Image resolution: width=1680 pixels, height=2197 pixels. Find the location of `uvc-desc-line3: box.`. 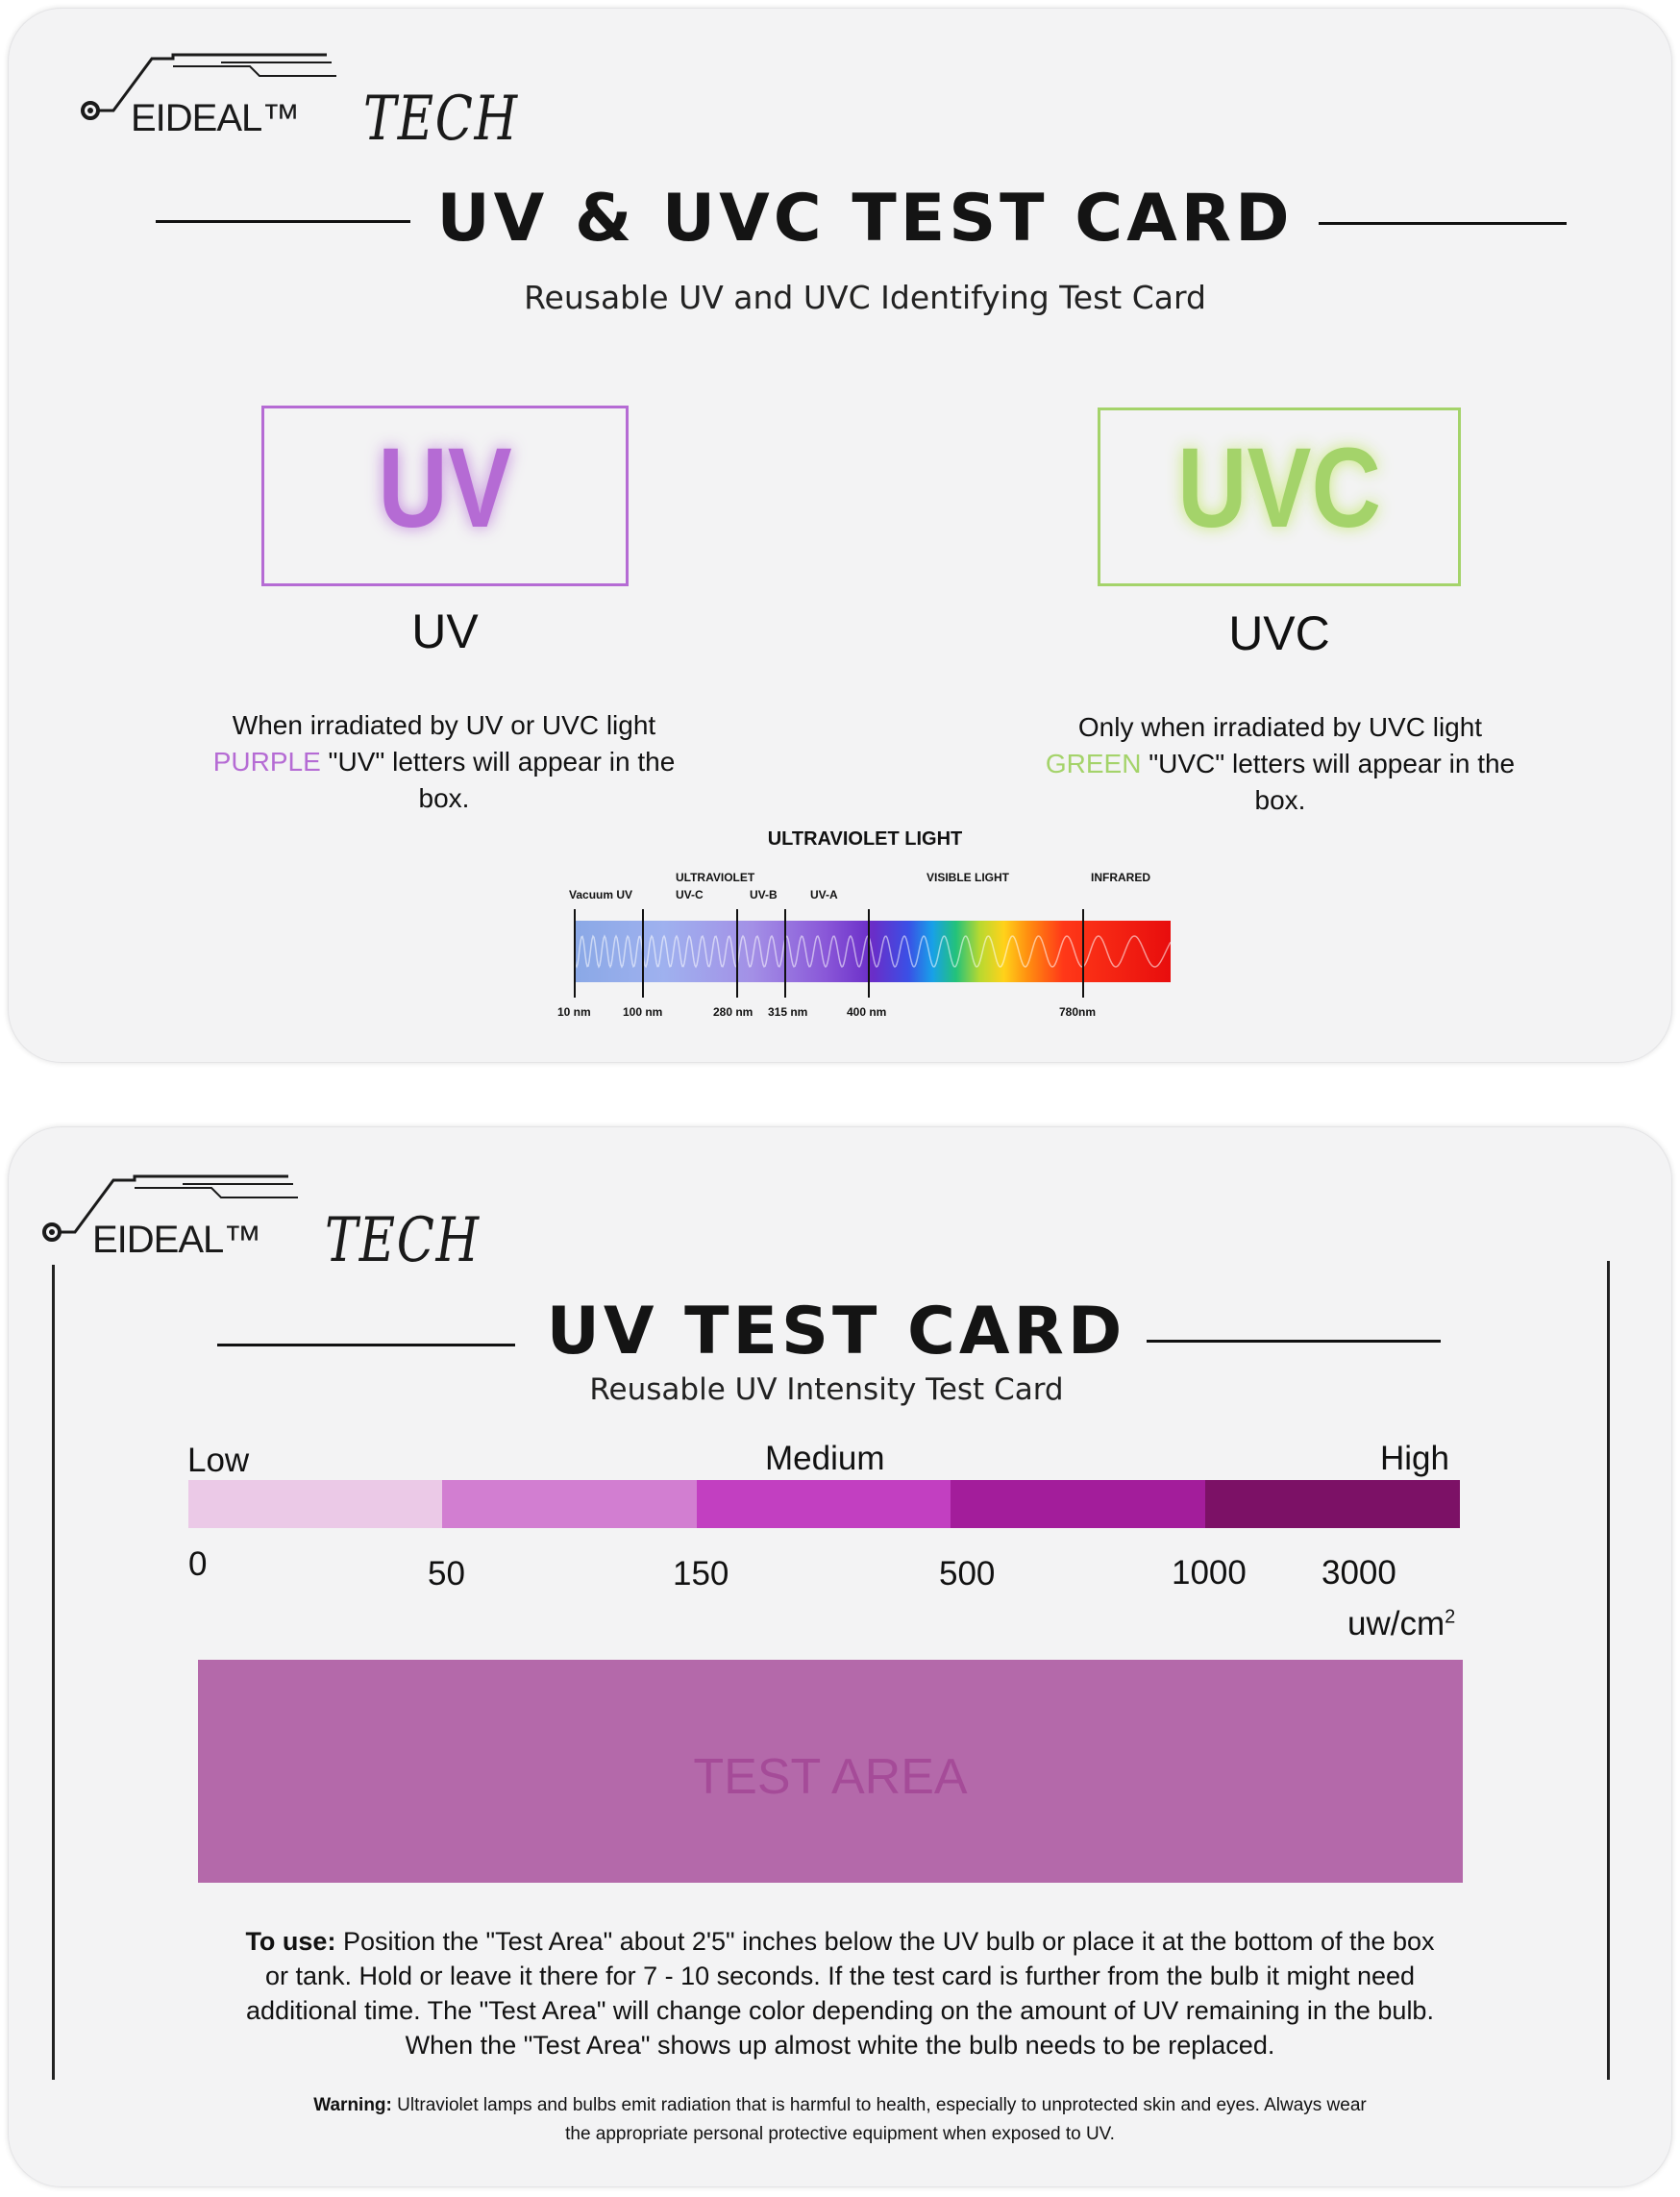

uvc-desc-line3: box. is located at coordinates (1280, 800).